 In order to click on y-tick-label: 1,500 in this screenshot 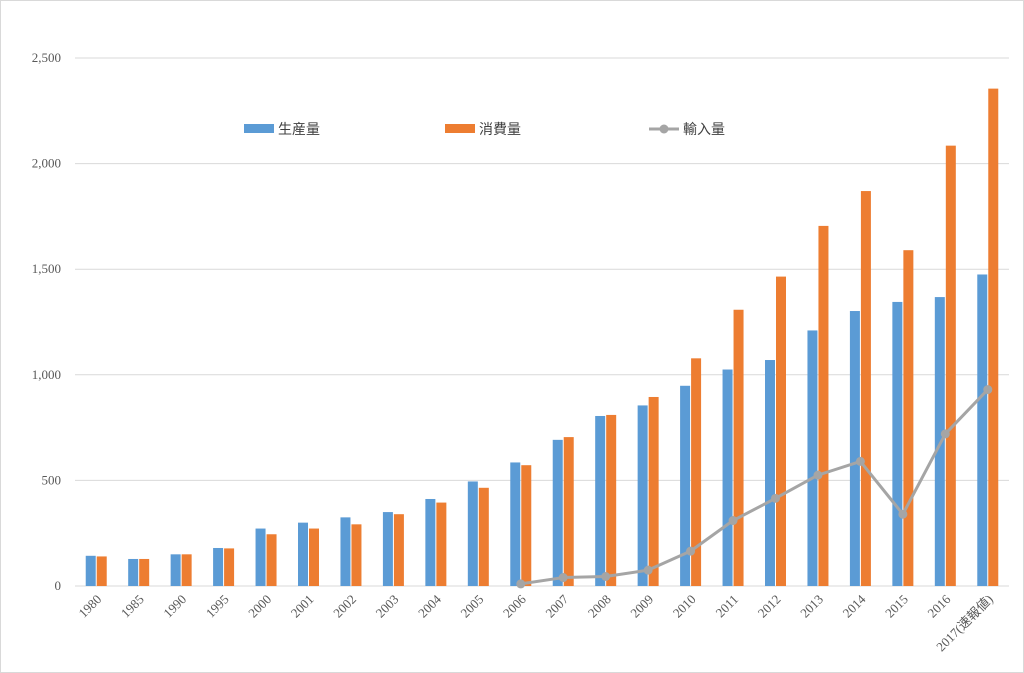, I will do `click(46, 268)`.